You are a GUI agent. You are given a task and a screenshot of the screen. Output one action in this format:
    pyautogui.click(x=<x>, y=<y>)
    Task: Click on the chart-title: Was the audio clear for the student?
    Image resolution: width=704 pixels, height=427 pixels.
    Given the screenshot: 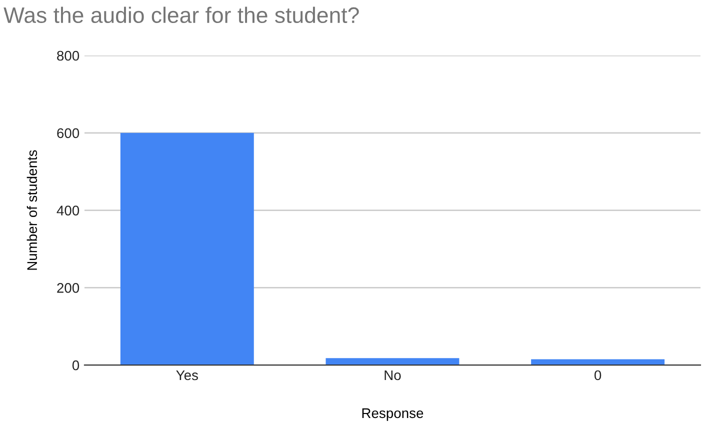 What is the action you would take?
    pyautogui.click(x=181, y=15)
    